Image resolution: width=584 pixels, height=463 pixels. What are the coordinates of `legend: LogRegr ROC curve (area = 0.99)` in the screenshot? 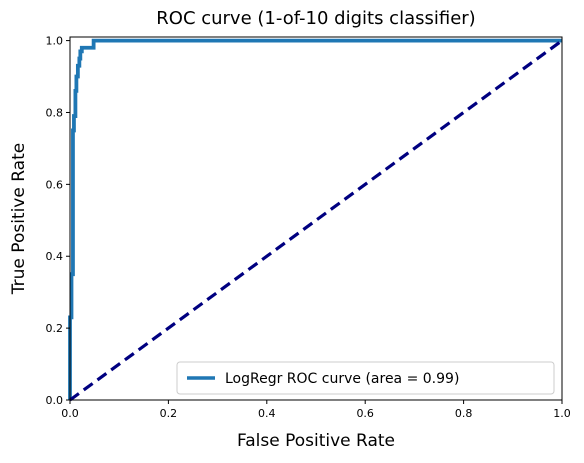 It's located at (365, 378).